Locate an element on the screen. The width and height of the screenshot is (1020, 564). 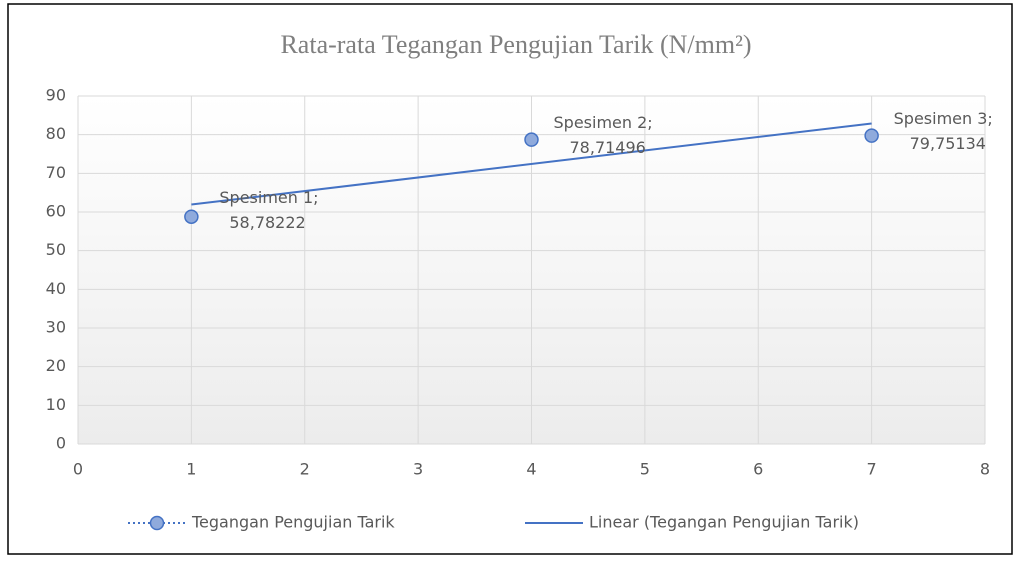
x-tick-label: 1 is located at coordinates (191, 469).